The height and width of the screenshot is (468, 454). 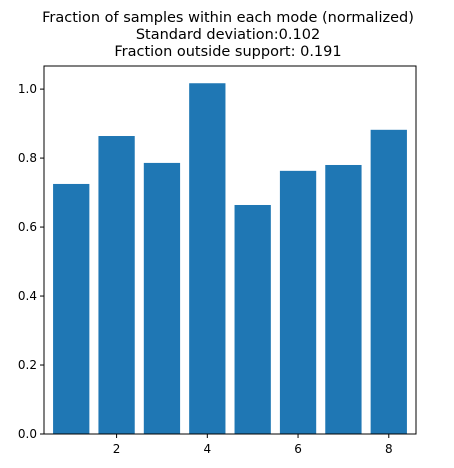 What do you see at coordinates (27, 227) in the screenshot?
I see `y-tick-label: 0.6` at bounding box center [27, 227].